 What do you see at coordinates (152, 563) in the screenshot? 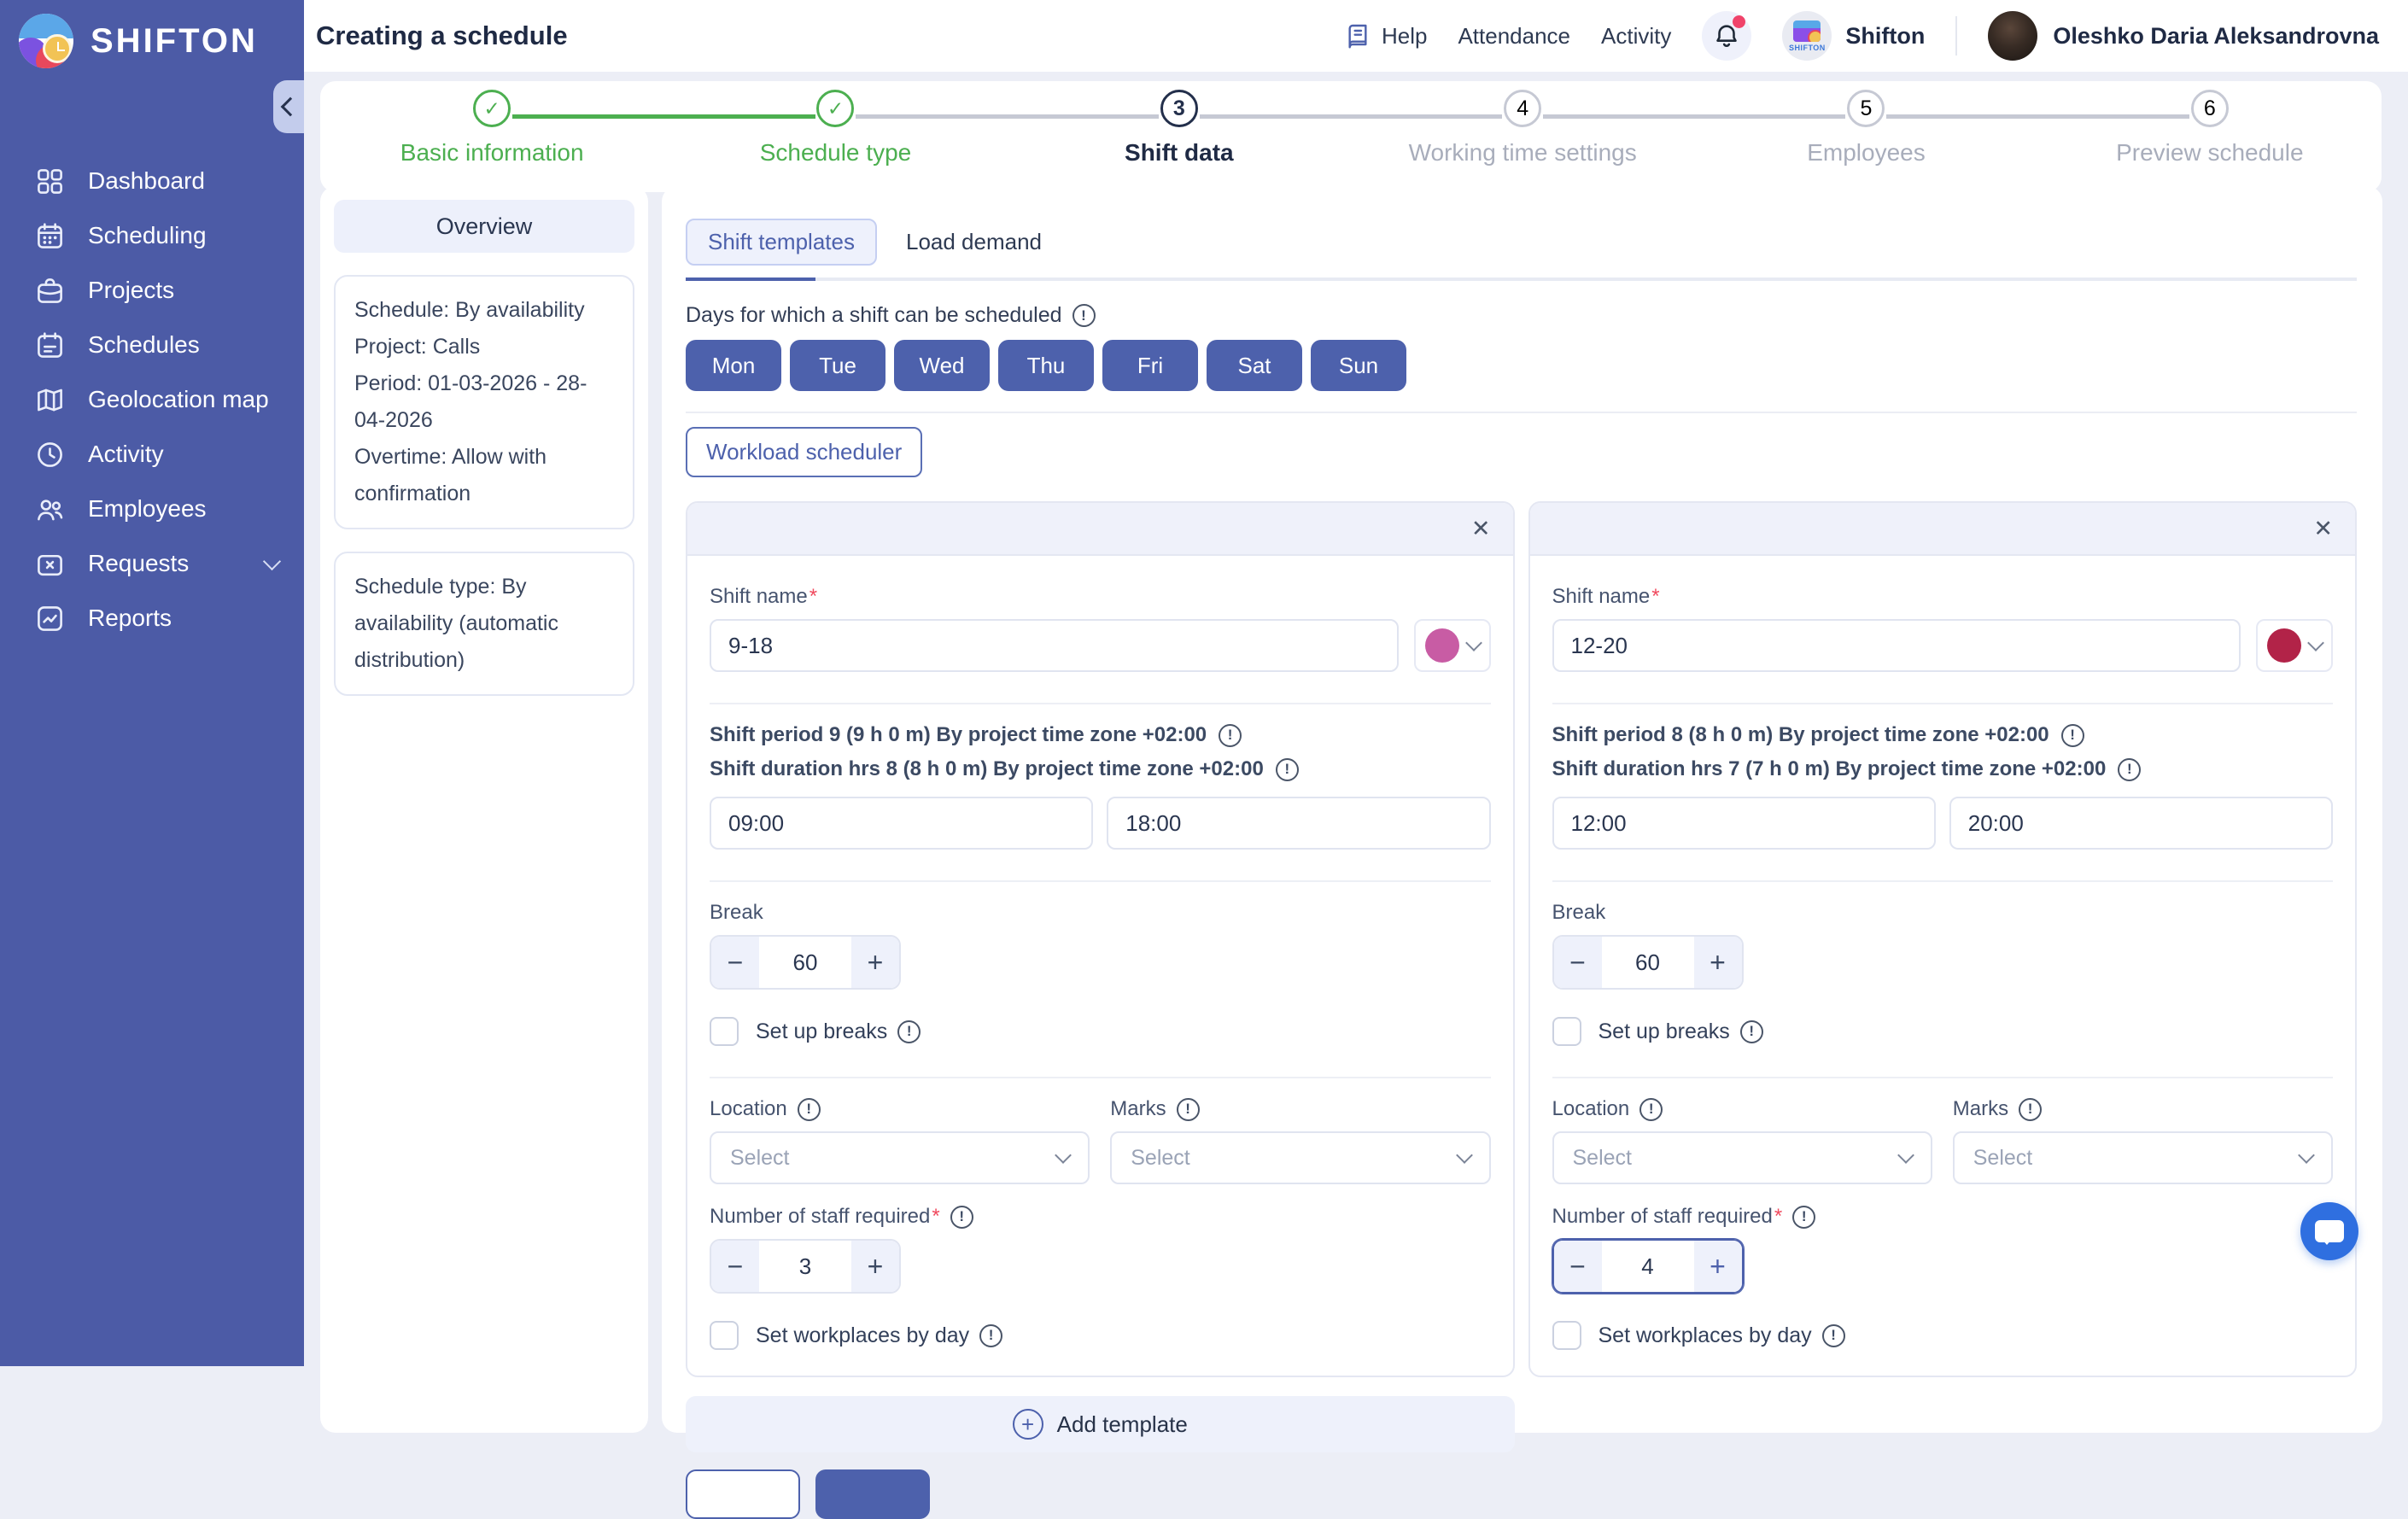
I see `sidebar-item-requests: Requests` at bounding box center [152, 563].